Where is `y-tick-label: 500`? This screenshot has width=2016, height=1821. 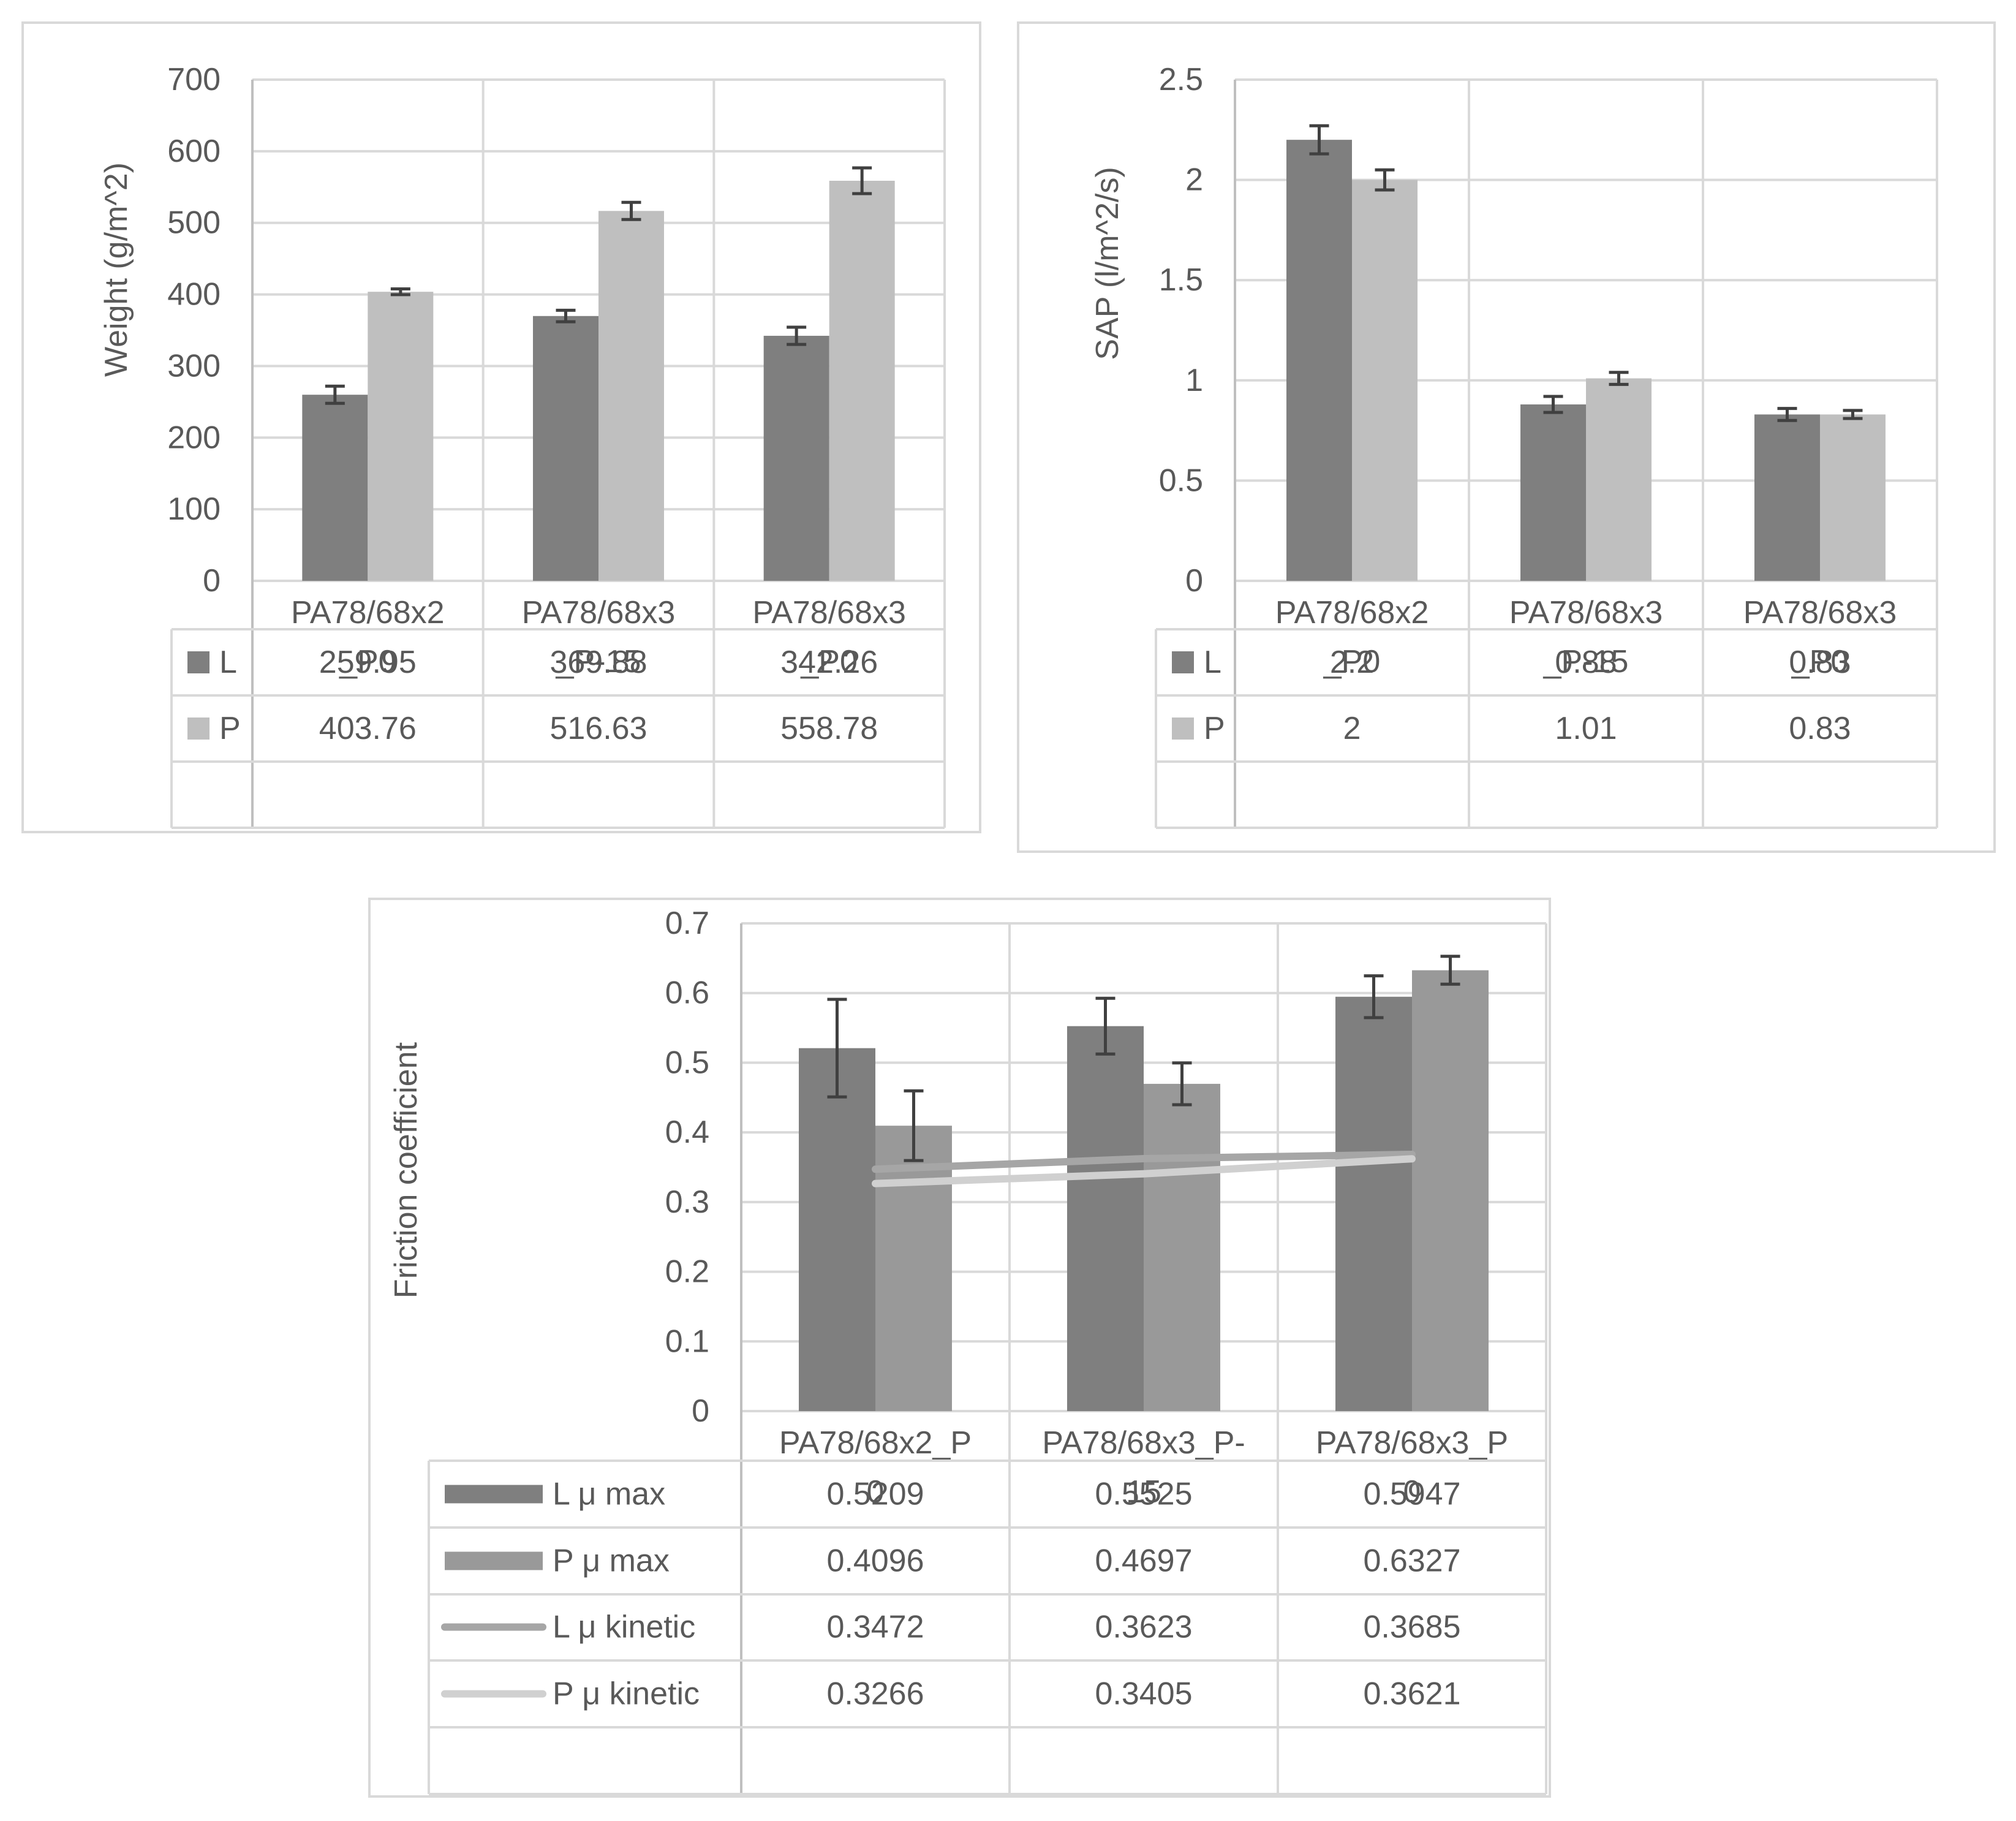
y-tick-label: 500 is located at coordinates (194, 223).